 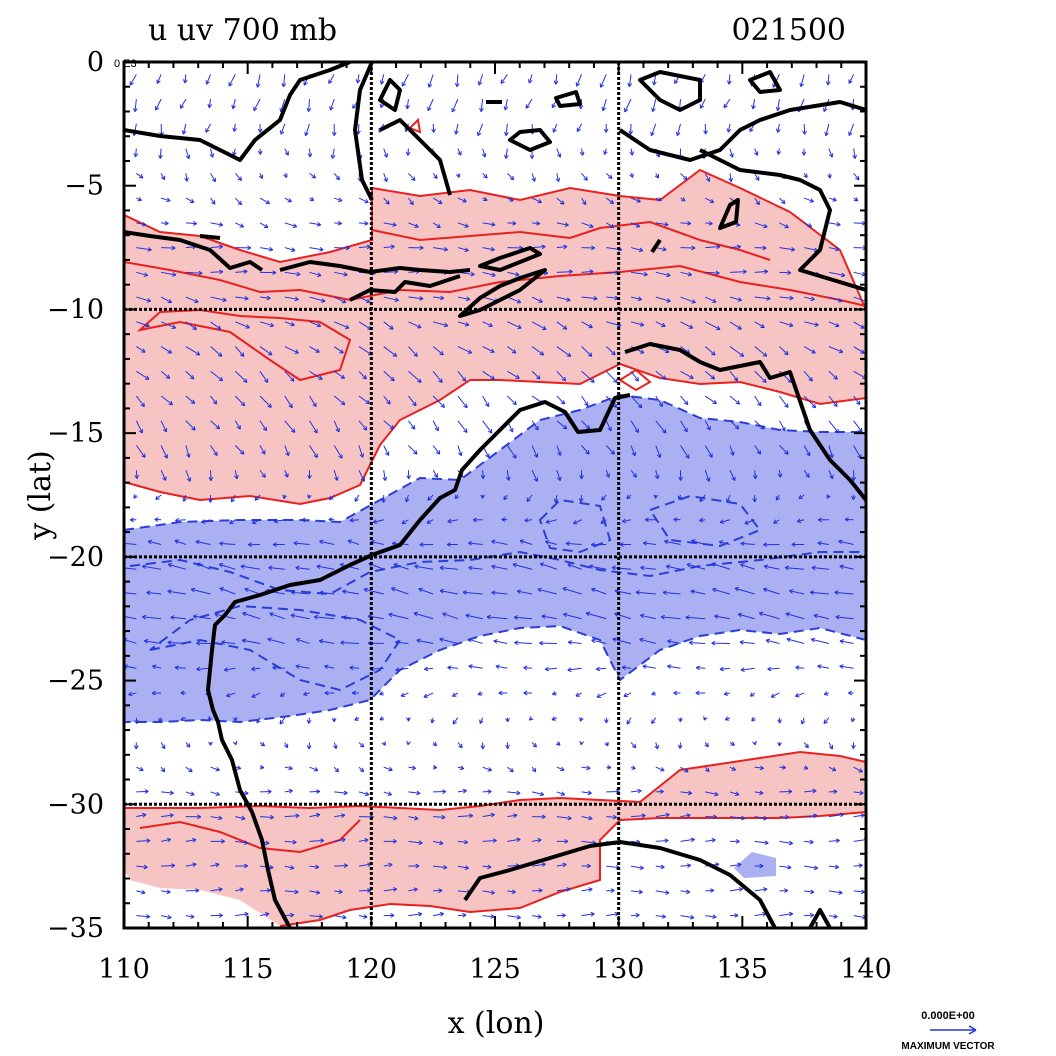 What do you see at coordinates (248, 969) in the screenshot?
I see `x-tick-label: 115` at bounding box center [248, 969].